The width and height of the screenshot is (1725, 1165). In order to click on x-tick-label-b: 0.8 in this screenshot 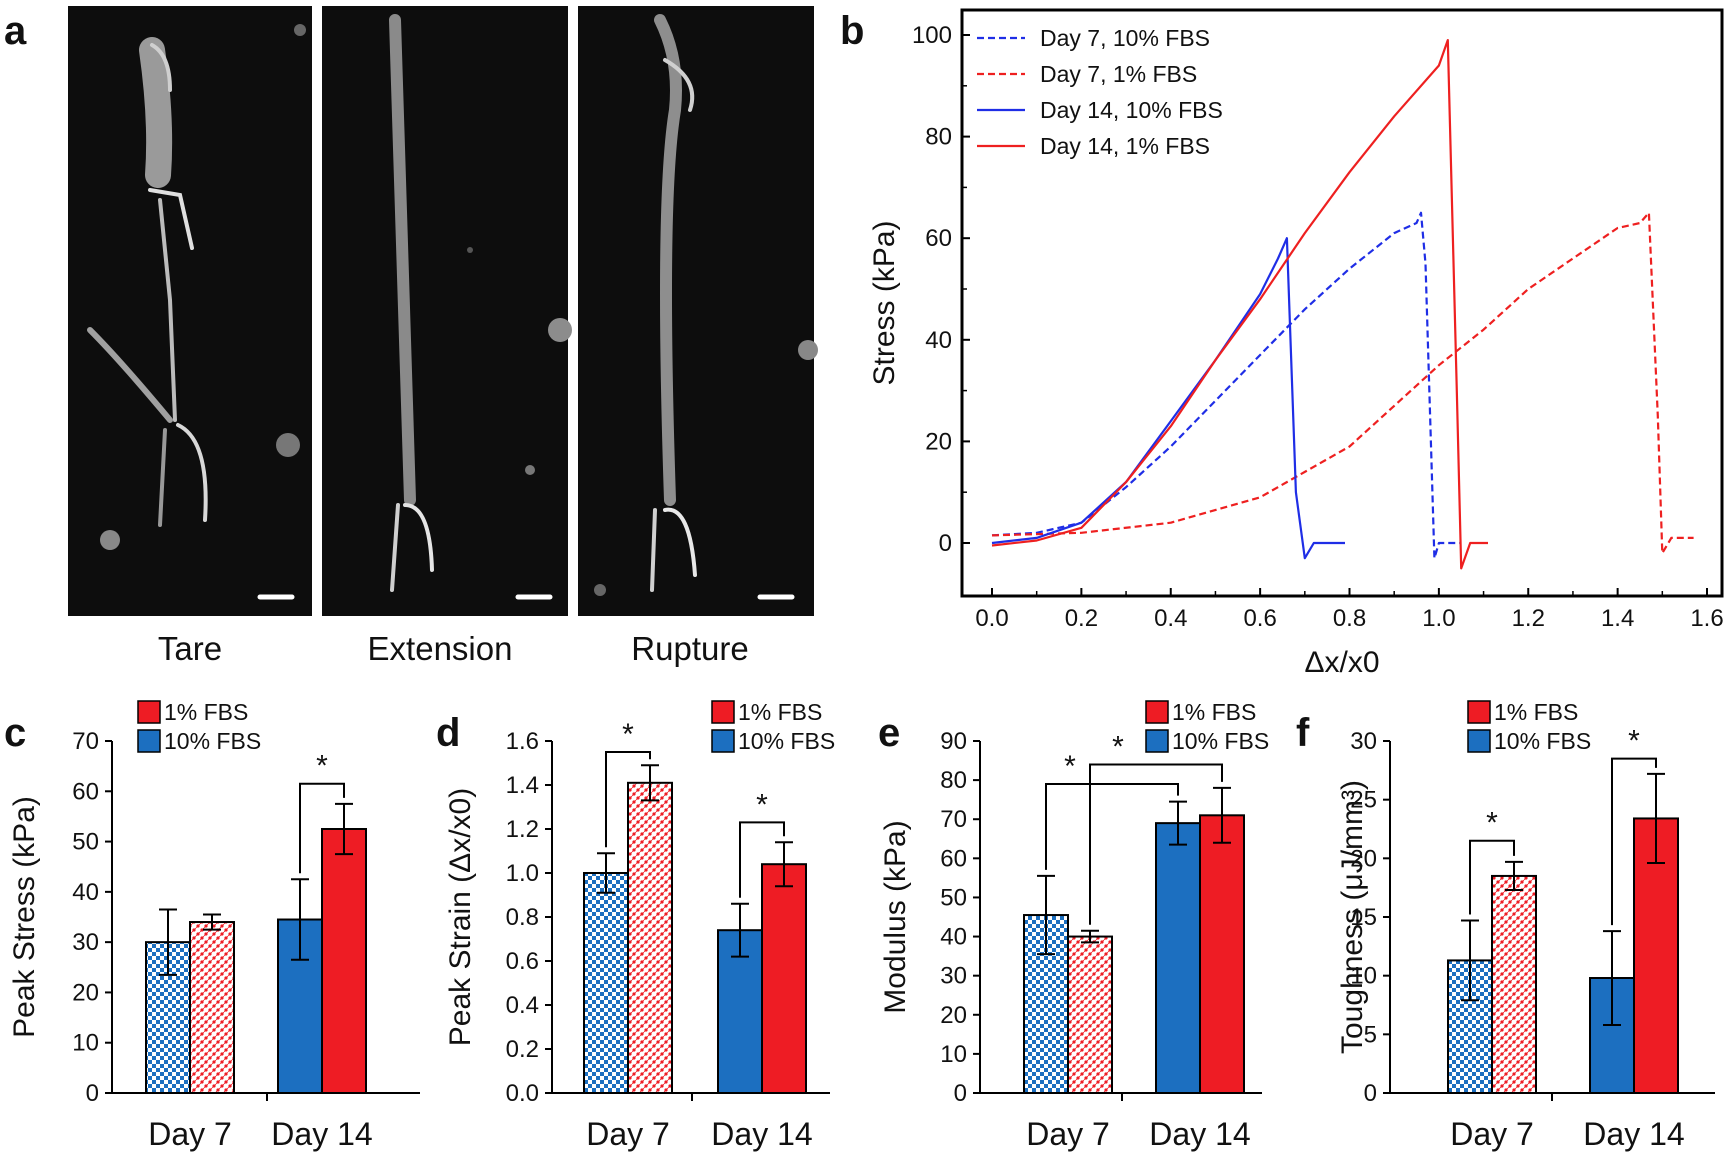, I will do `click(1349, 618)`.